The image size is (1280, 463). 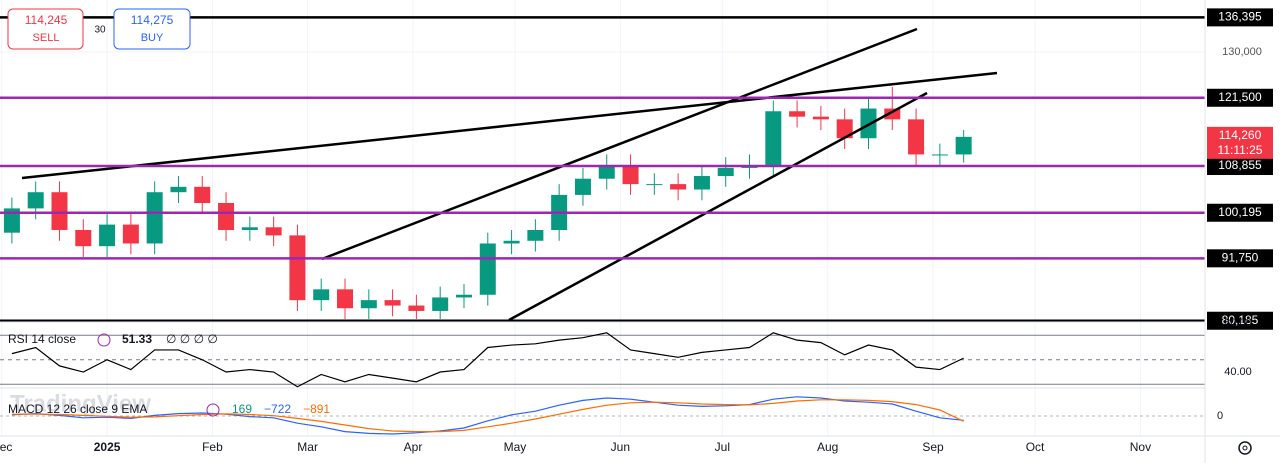 I want to click on rsi-value: 51.33, so click(x=137, y=339).